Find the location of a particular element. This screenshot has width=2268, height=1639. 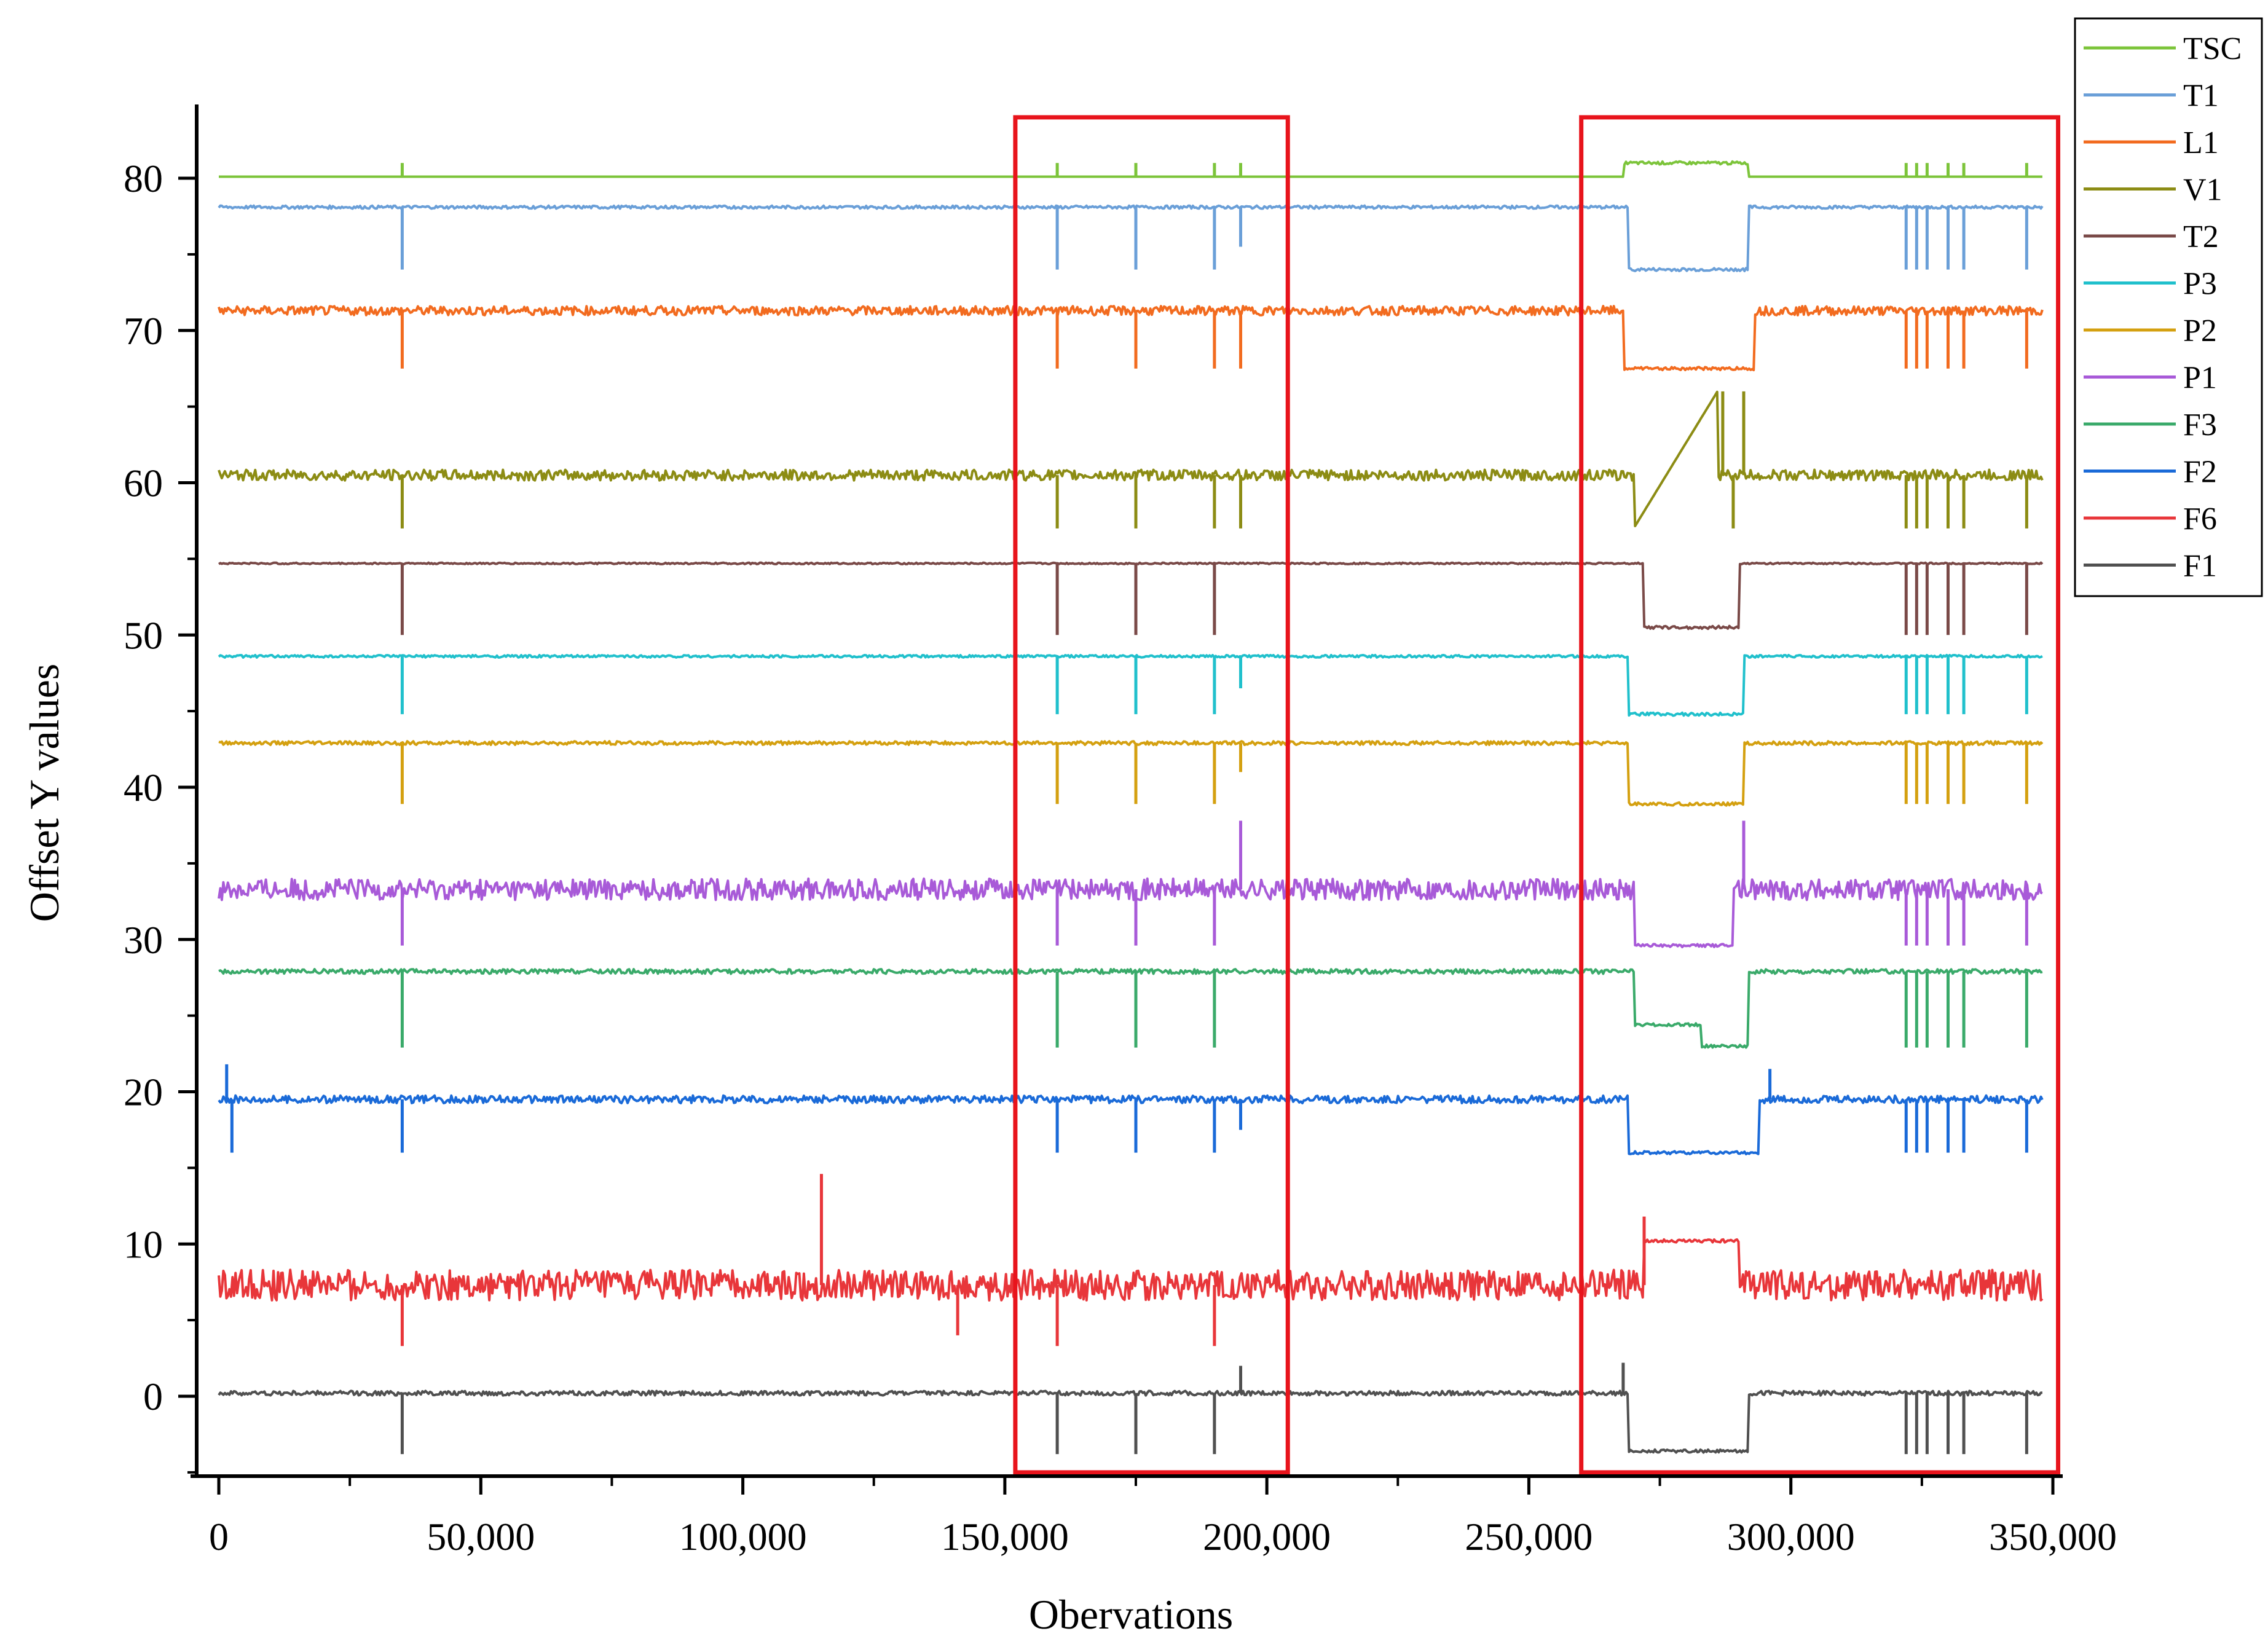

x-tick-label: 200,000 is located at coordinates (1267, 1536).